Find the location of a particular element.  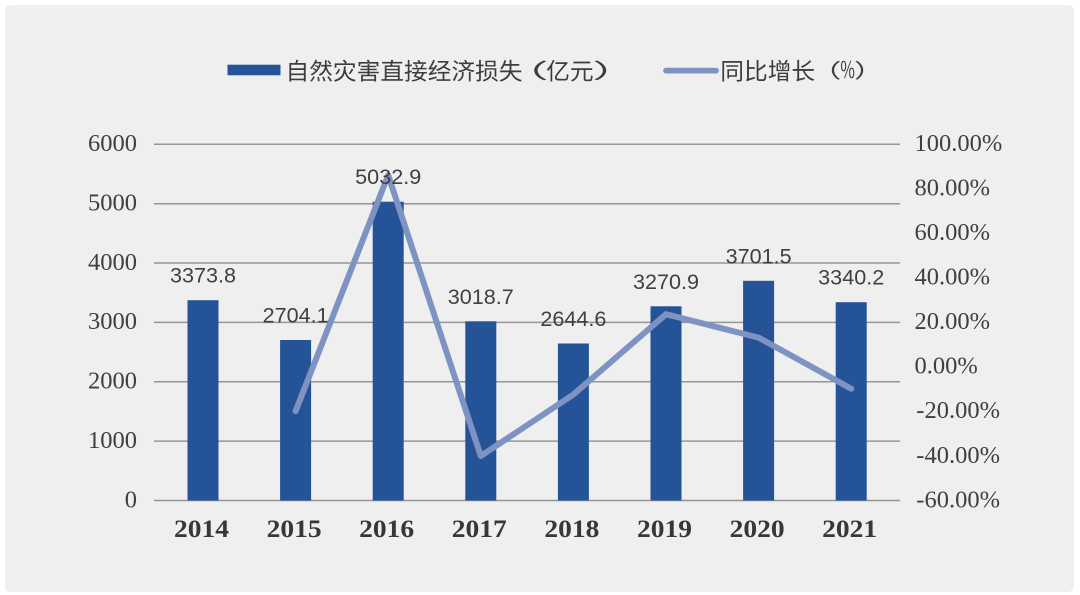

svg-text: 2020 is located at coordinates (757, 529).